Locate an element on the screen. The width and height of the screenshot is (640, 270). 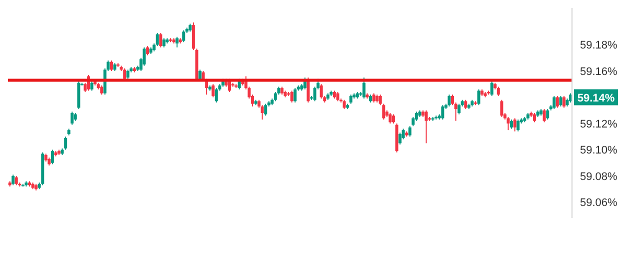
y-tick-label: 59.18% is located at coordinates (599, 46).